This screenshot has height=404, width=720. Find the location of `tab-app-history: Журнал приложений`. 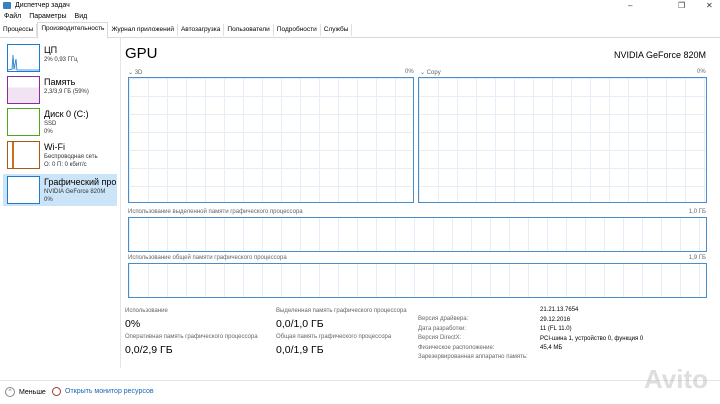

tab-app-history: Журнал приложений is located at coordinates (143, 30).